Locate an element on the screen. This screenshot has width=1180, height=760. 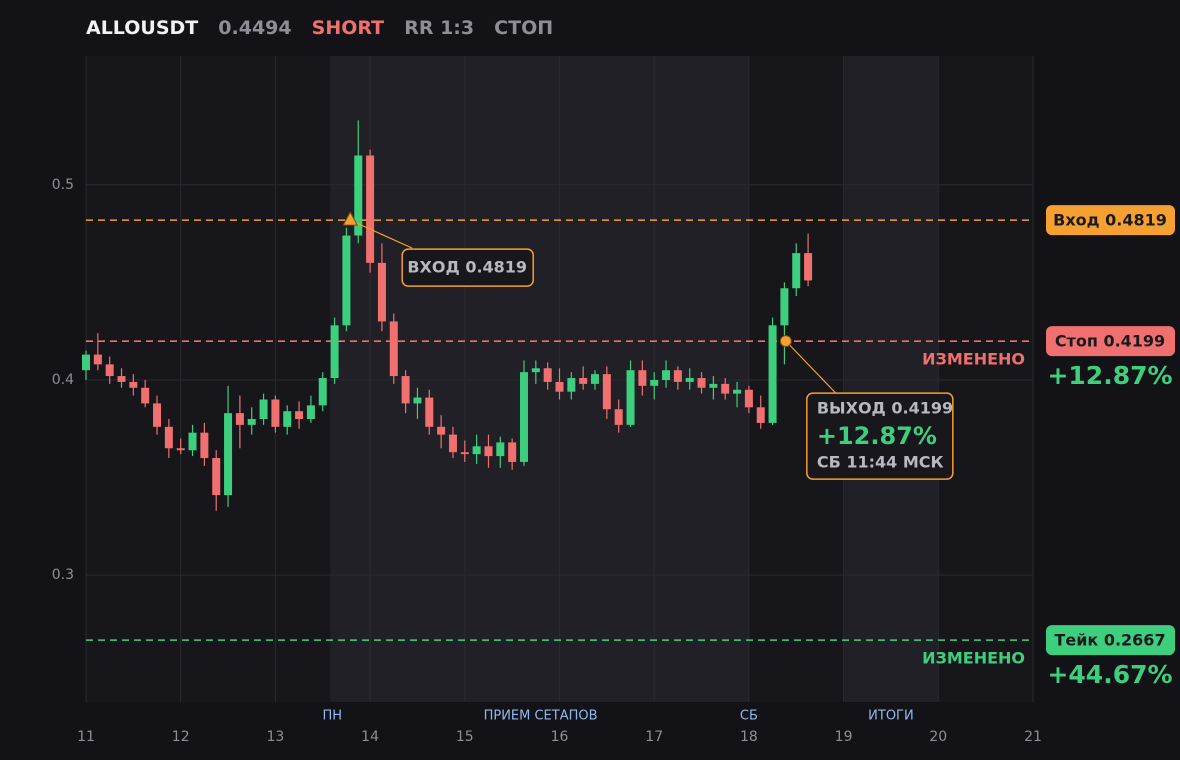
symbol: ALLOUSDT is located at coordinates (142, 28).